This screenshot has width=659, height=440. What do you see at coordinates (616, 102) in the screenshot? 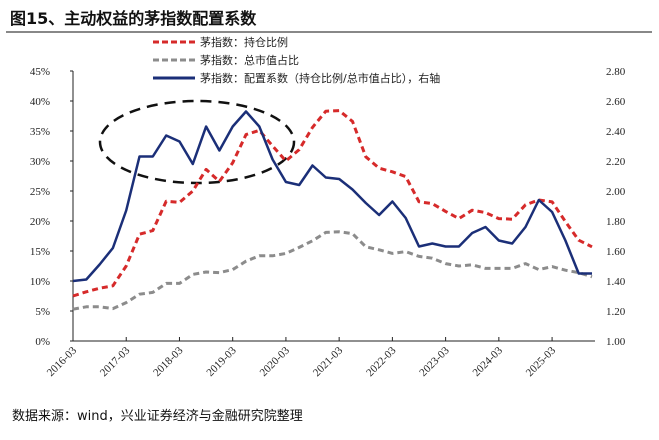
I see `right-tick-label: 2.60` at bounding box center [616, 102].